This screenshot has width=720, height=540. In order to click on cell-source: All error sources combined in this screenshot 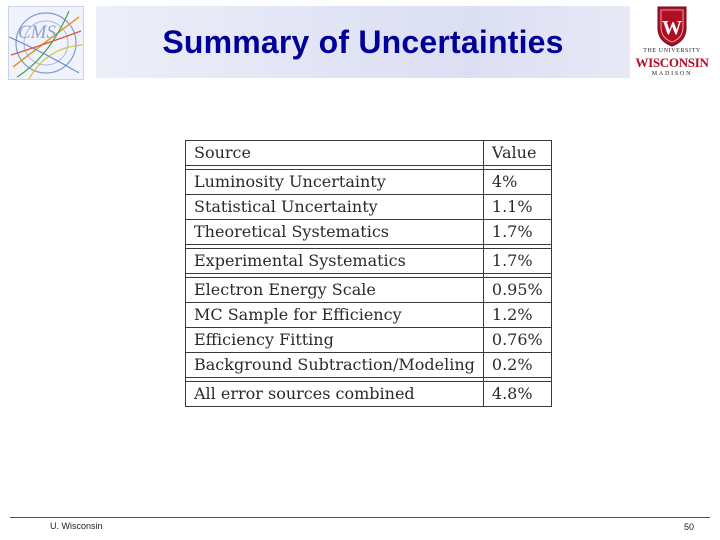, I will do `click(334, 394)`.